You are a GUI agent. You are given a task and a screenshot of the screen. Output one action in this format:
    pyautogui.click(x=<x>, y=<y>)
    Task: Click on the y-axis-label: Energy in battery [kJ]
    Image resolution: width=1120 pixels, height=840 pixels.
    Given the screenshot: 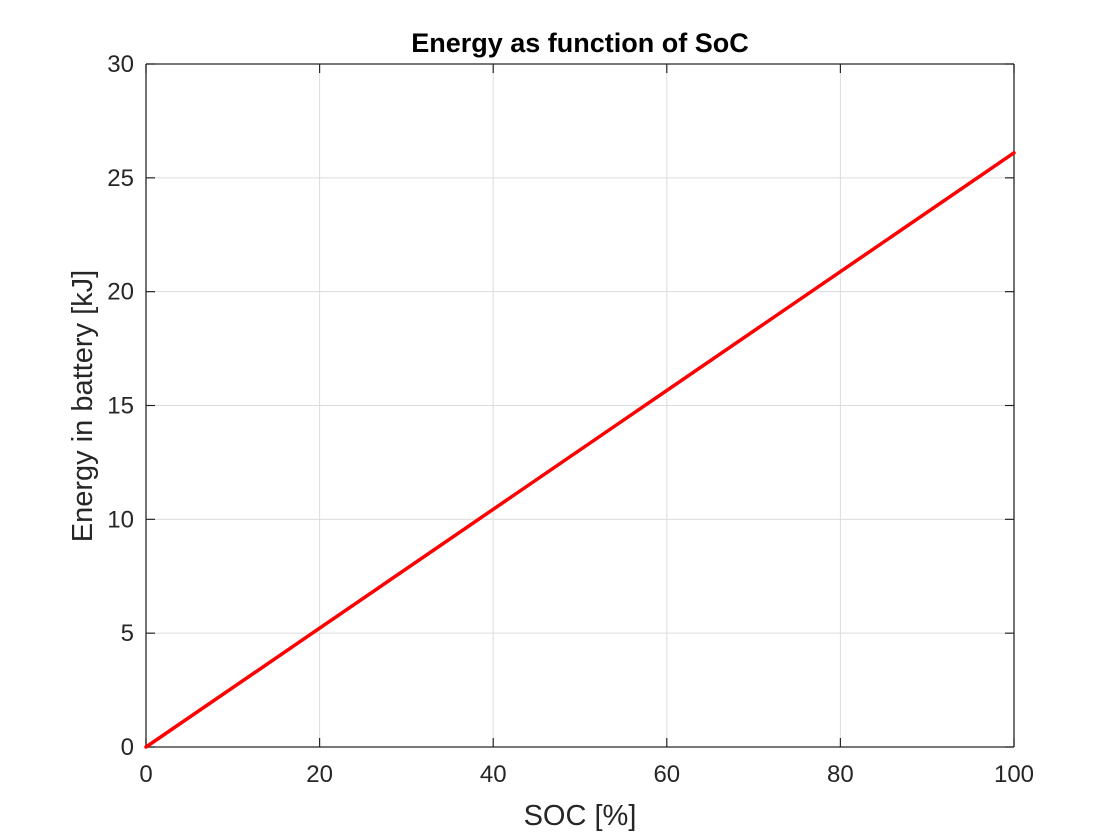 What is the action you would take?
    pyautogui.click(x=83, y=406)
    